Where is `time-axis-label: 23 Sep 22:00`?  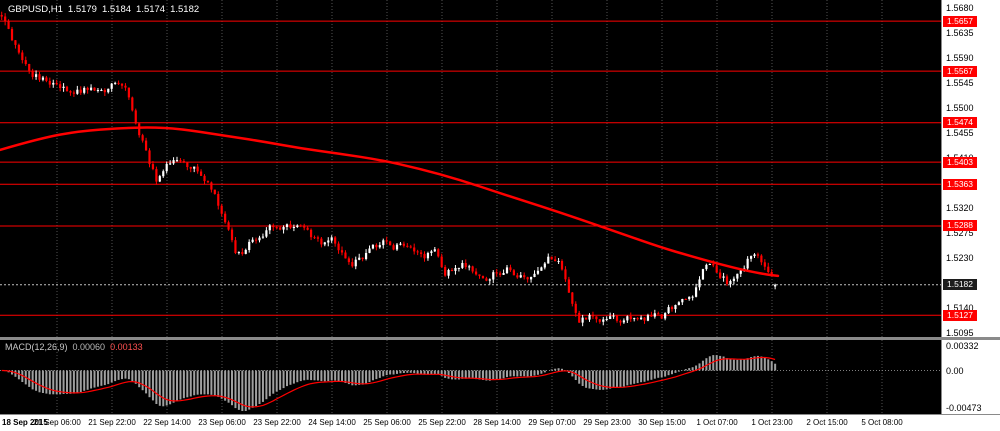 time-axis-label: 23 Sep 22:00 is located at coordinates (277, 422).